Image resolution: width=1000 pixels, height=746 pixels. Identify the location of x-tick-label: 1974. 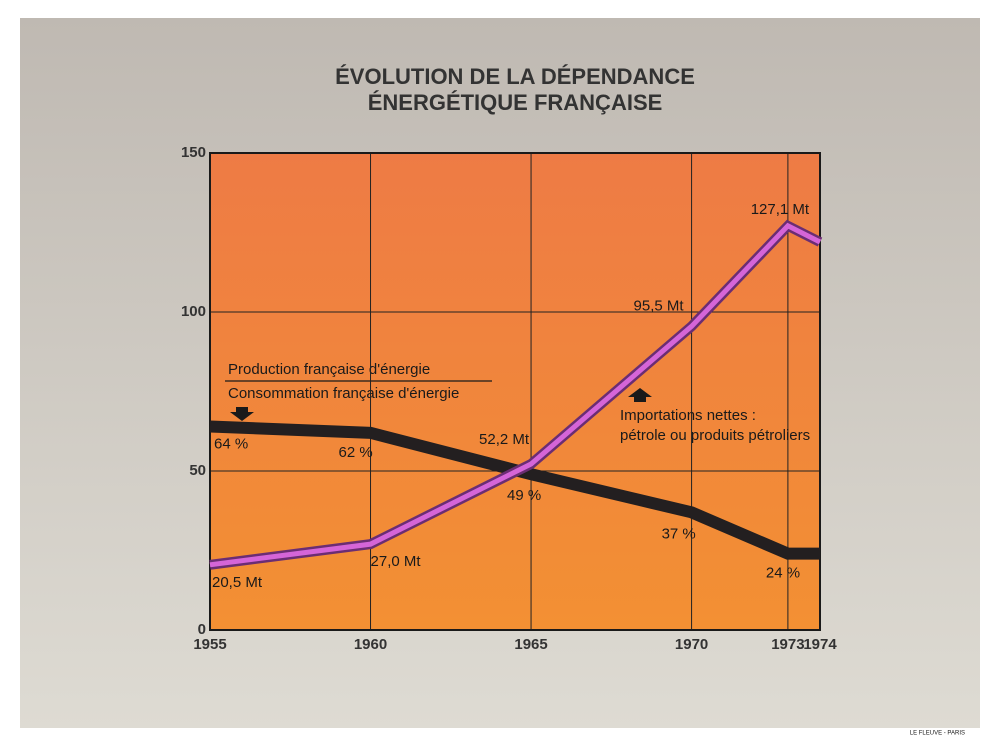
(820, 644).